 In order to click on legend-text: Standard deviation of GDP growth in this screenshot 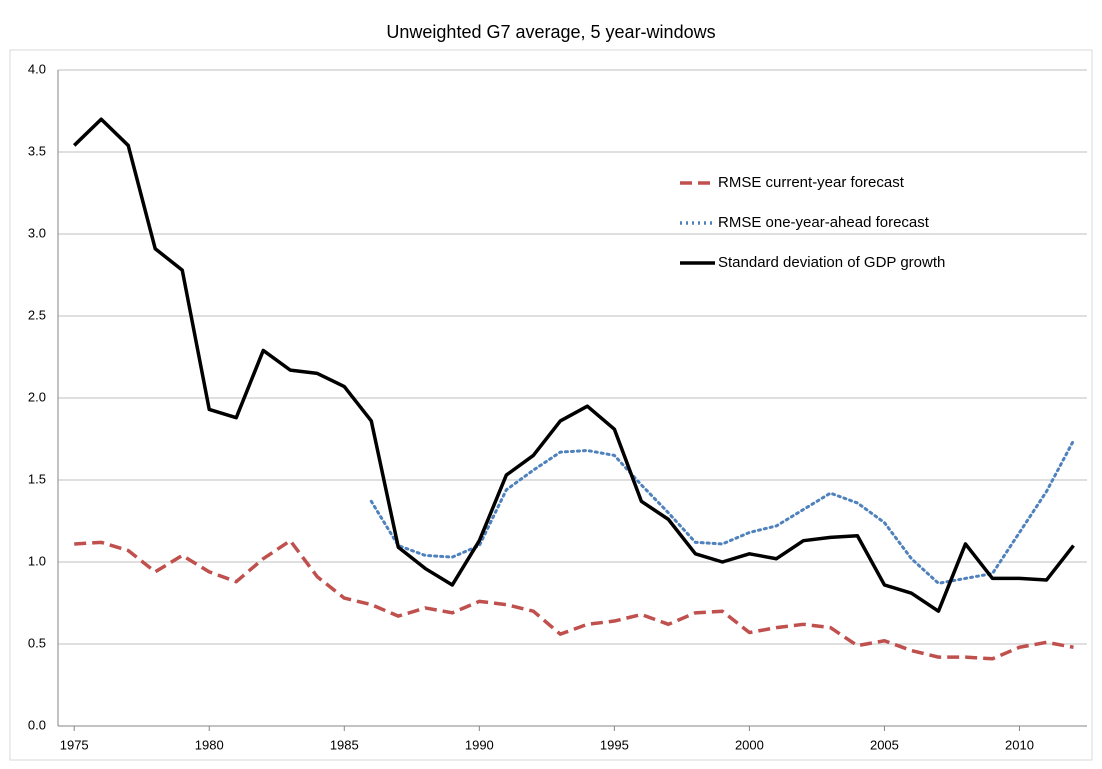, I will do `click(831, 262)`.